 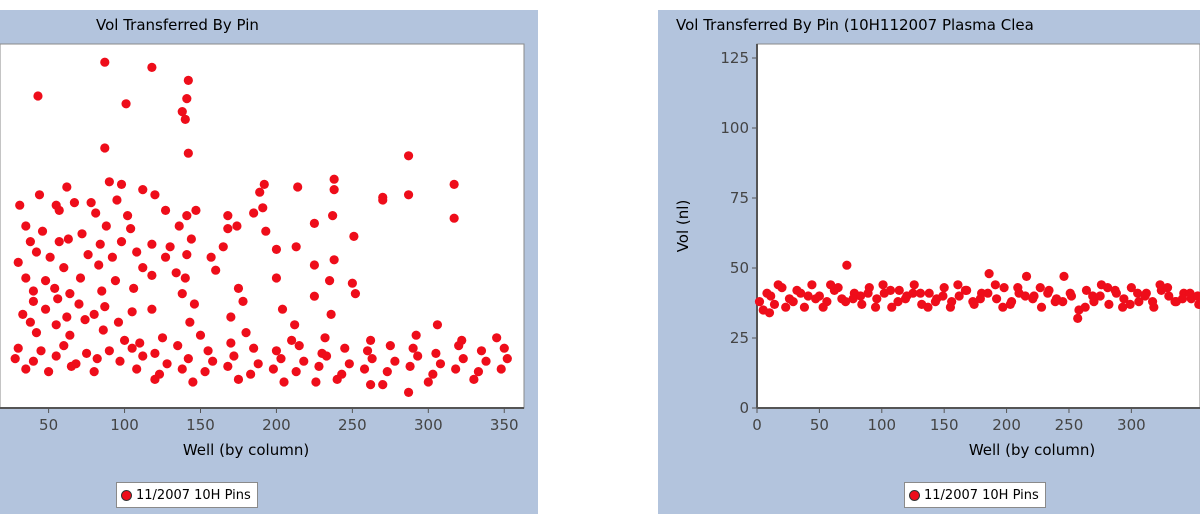 I want to click on chart-title: Vol Transferred By Pin, so click(x=177, y=25).